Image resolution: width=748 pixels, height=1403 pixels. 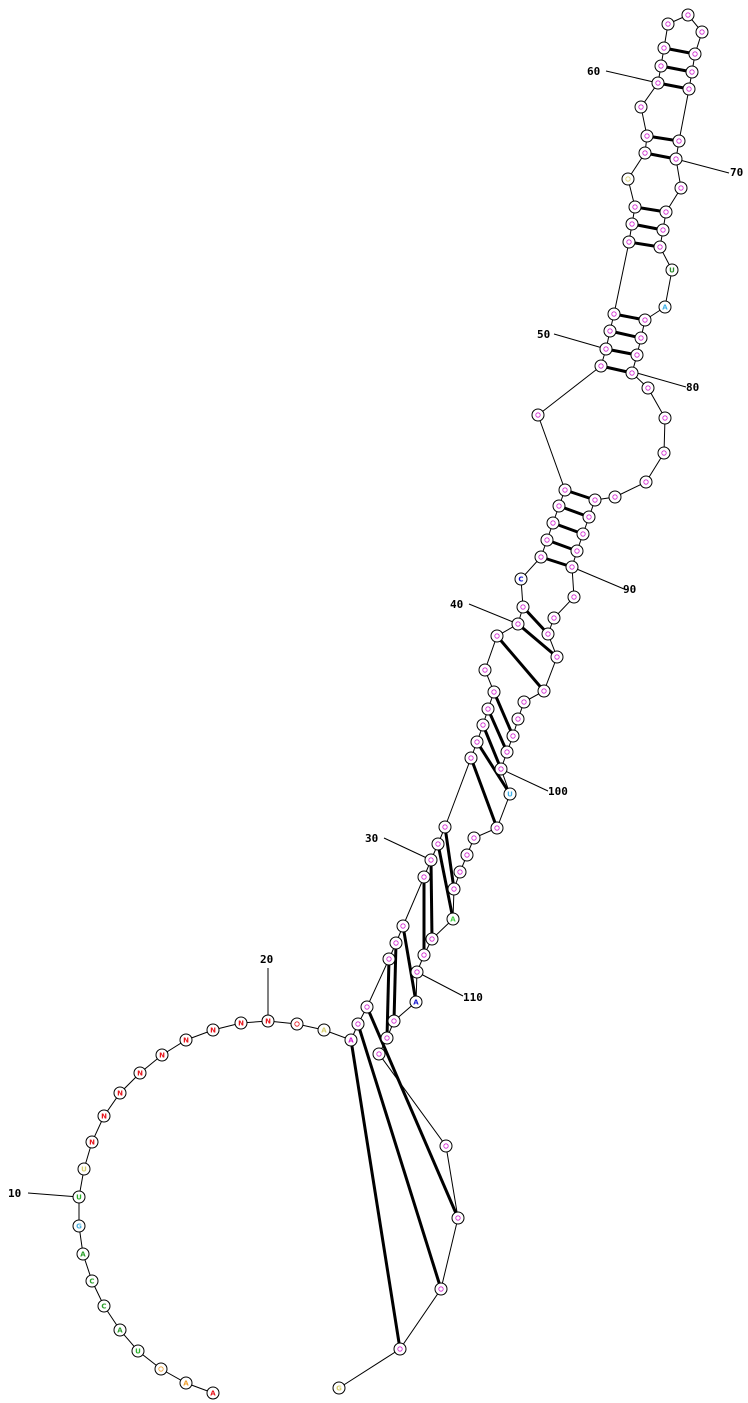 What do you see at coordinates (736, 172) in the screenshot?
I see `index-label-70: 70` at bounding box center [736, 172].